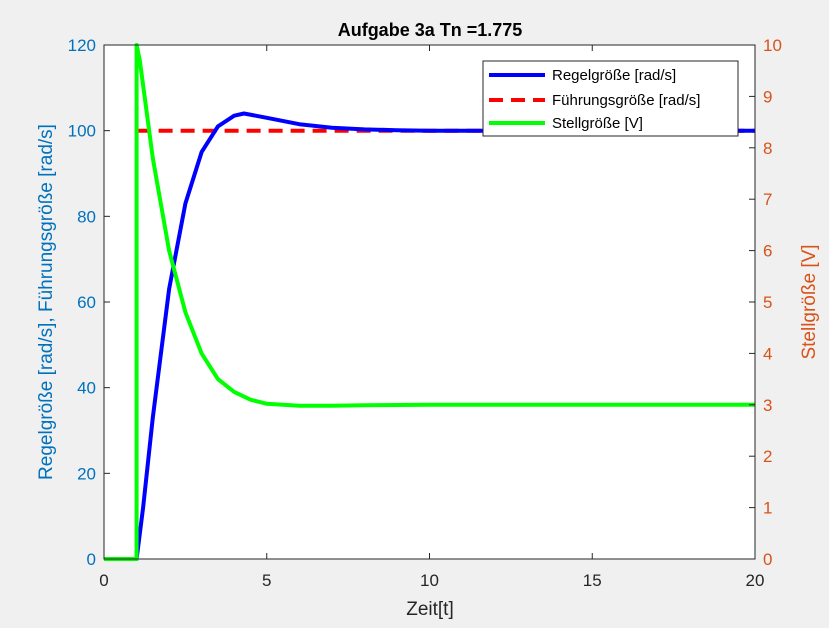  What do you see at coordinates (614, 75) in the screenshot?
I see `legend-label-regelgroesse: Regelgröße [rad/s]` at bounding box center [614, 75].